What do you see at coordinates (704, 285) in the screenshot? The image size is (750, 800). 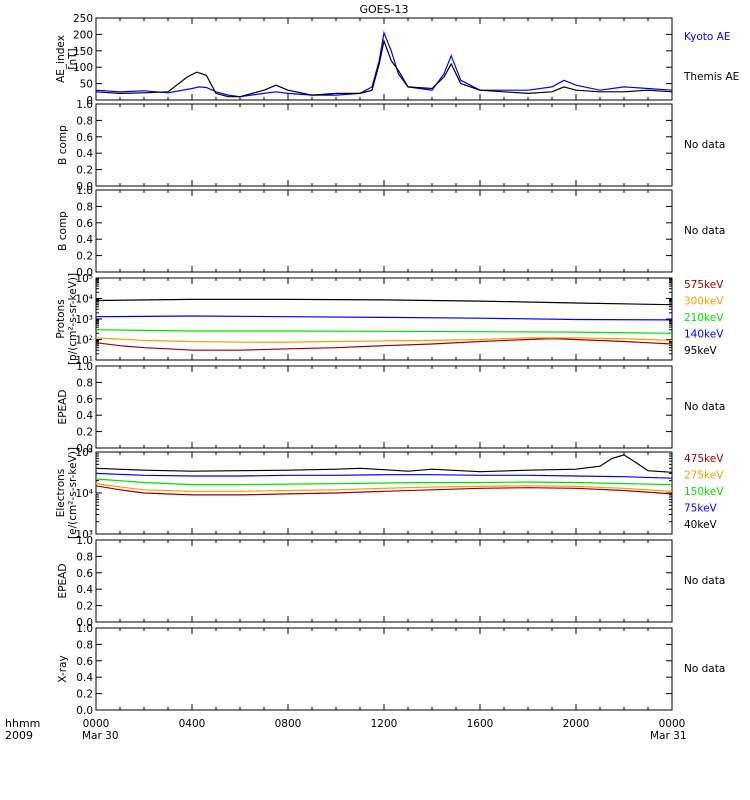 I see `legend-575kev: 575keV` at bounding box center [704, 285].